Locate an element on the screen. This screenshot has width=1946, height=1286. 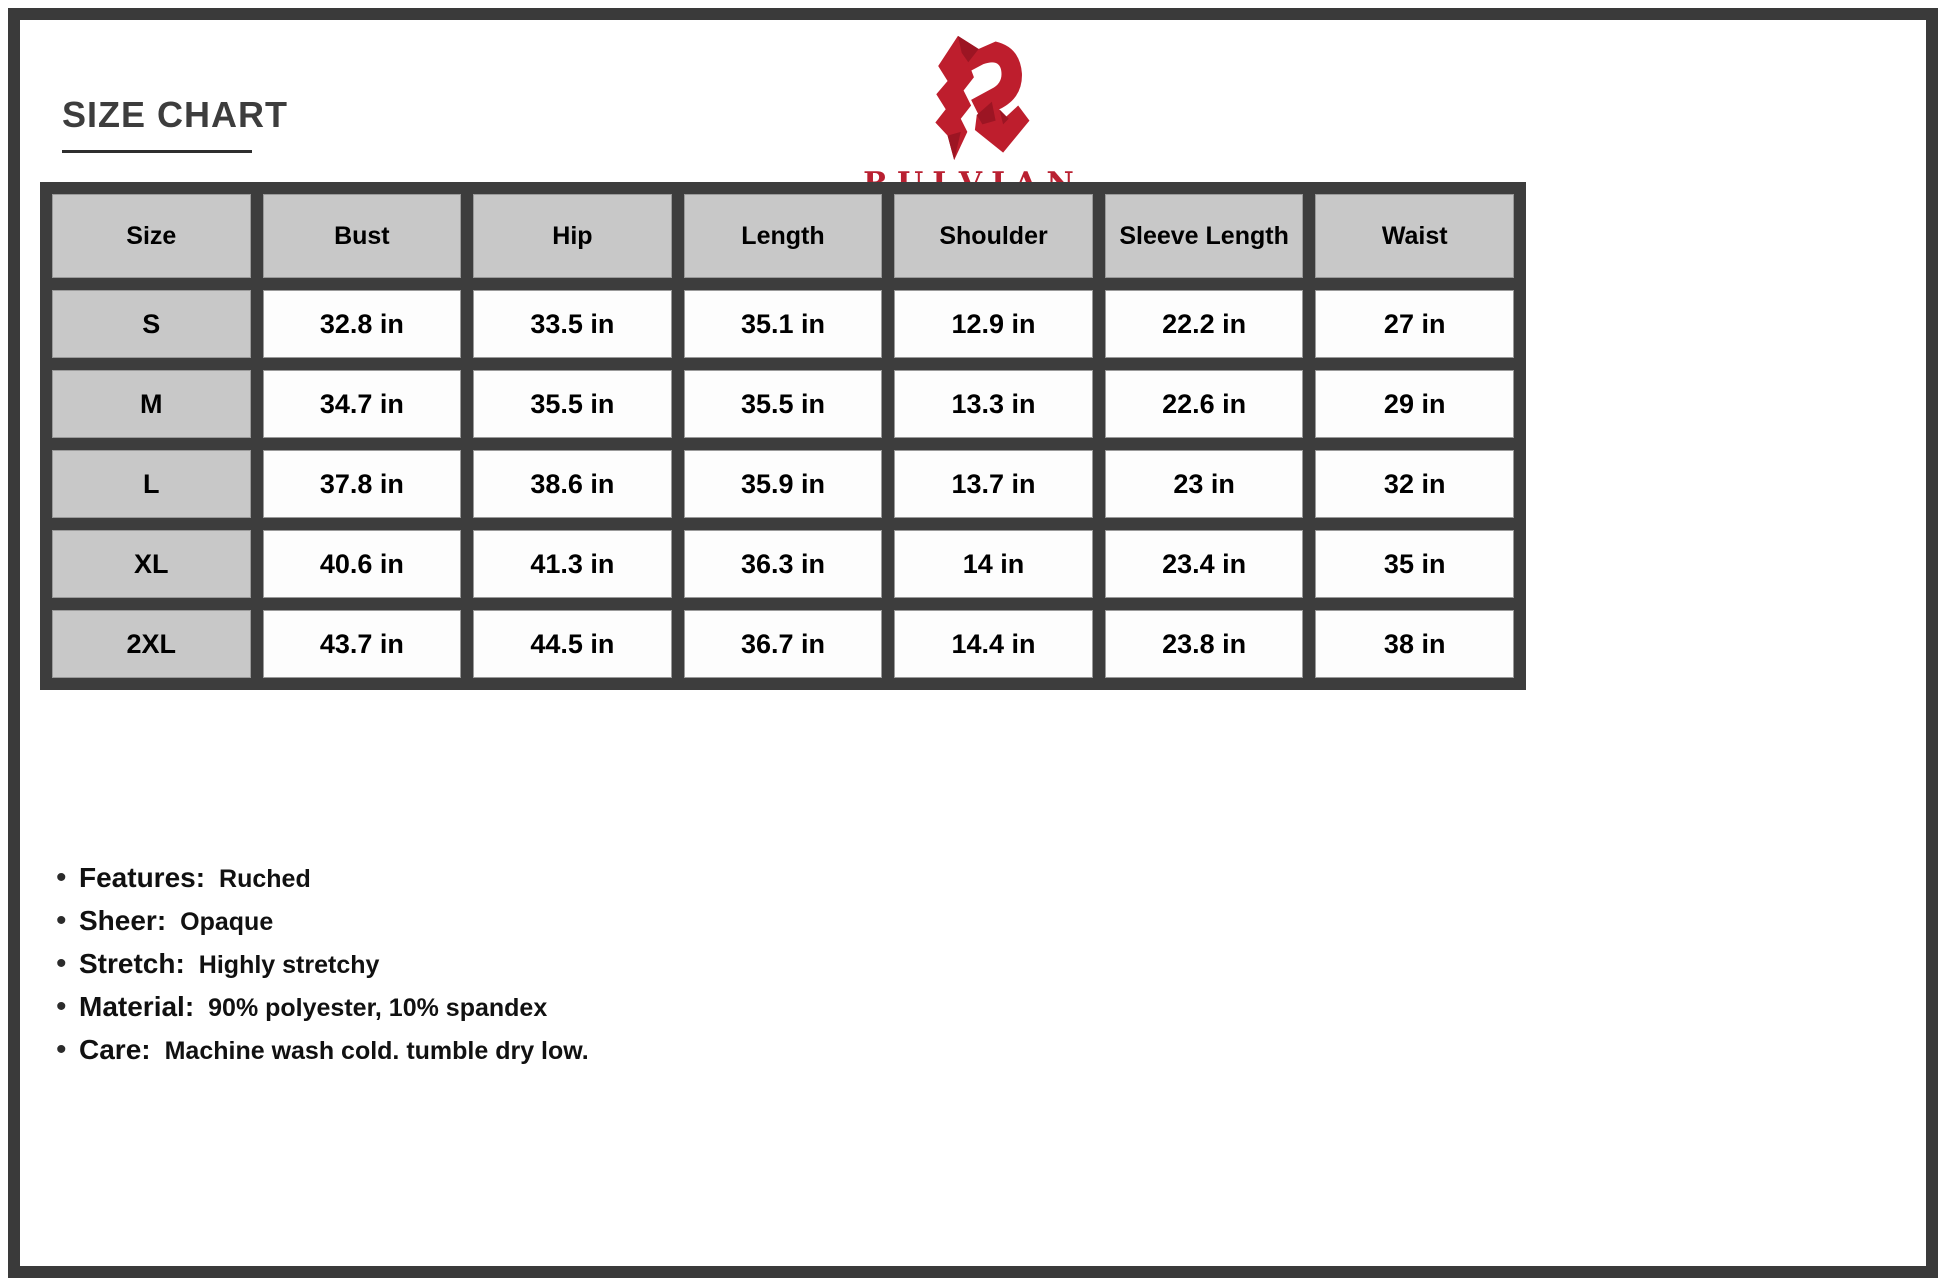
detail-value: Opaque is located at coordinates (227, 922).